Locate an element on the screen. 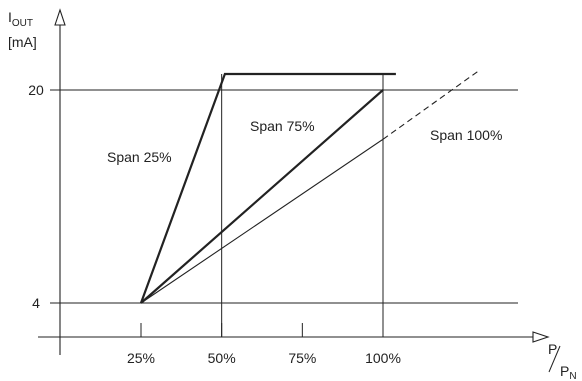 This screenshot has width=582, height=381. x-tick-label: 75% is located at coordinates (302, 358).